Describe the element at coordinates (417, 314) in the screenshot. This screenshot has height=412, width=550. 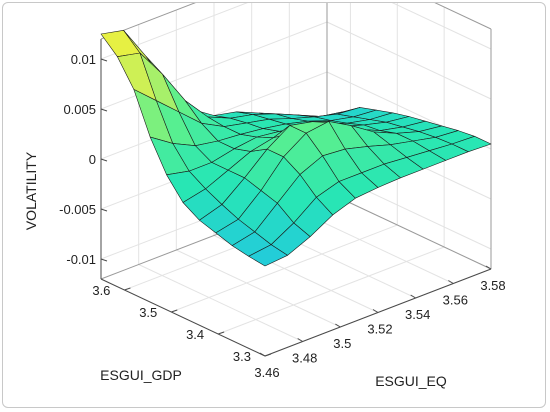
I see `x-tick-label: 3.54` at that location.